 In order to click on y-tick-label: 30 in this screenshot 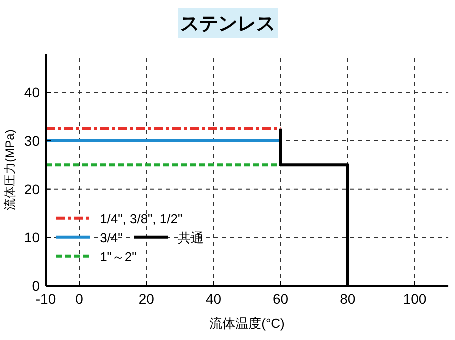, I will do `click(32, 141)`.